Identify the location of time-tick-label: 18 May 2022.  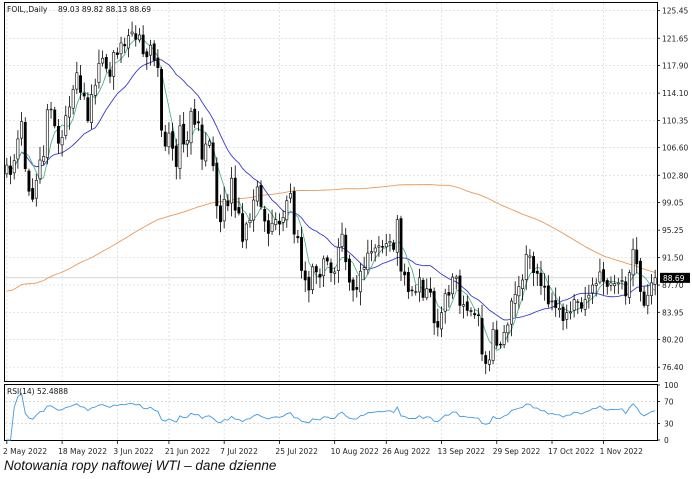
(82, 451).